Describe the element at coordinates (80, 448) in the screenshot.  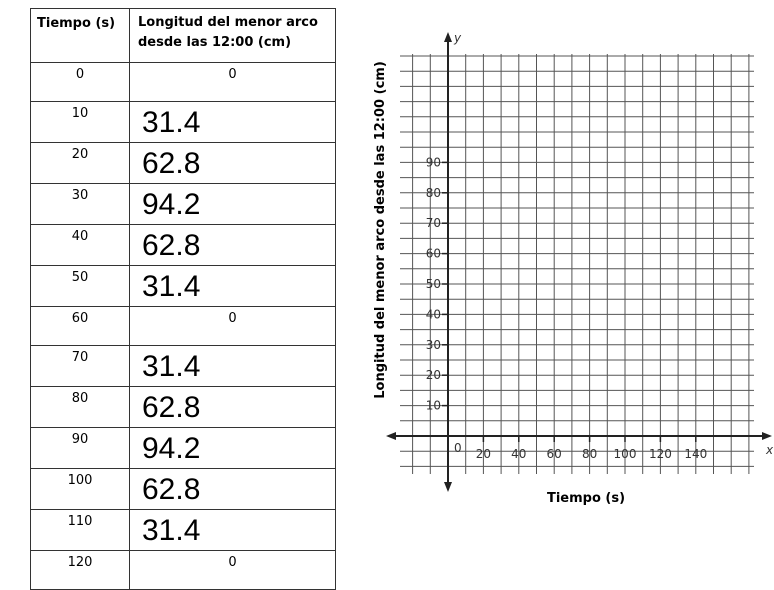
I see `time-cell: 90` at that location.